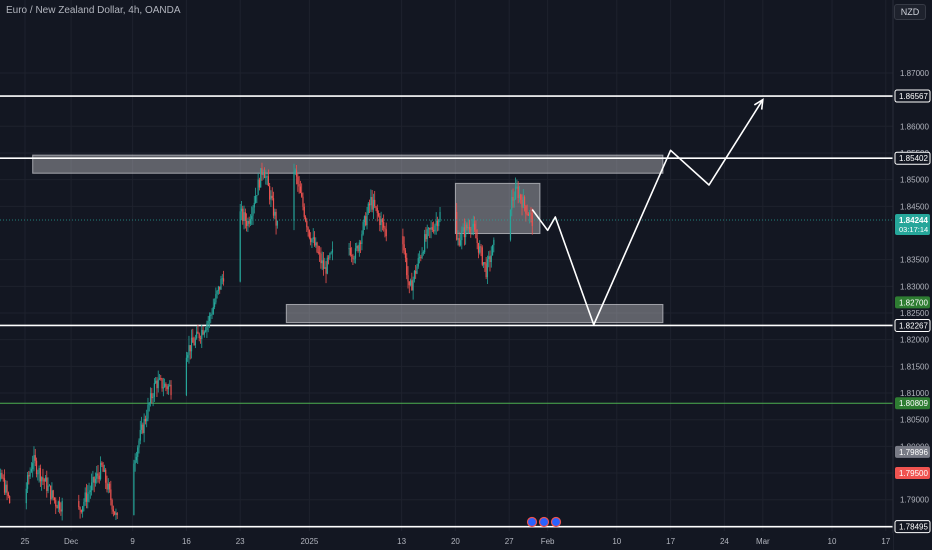  I want to click on current-price-countdown: 03:17:14, so click(913, 229).